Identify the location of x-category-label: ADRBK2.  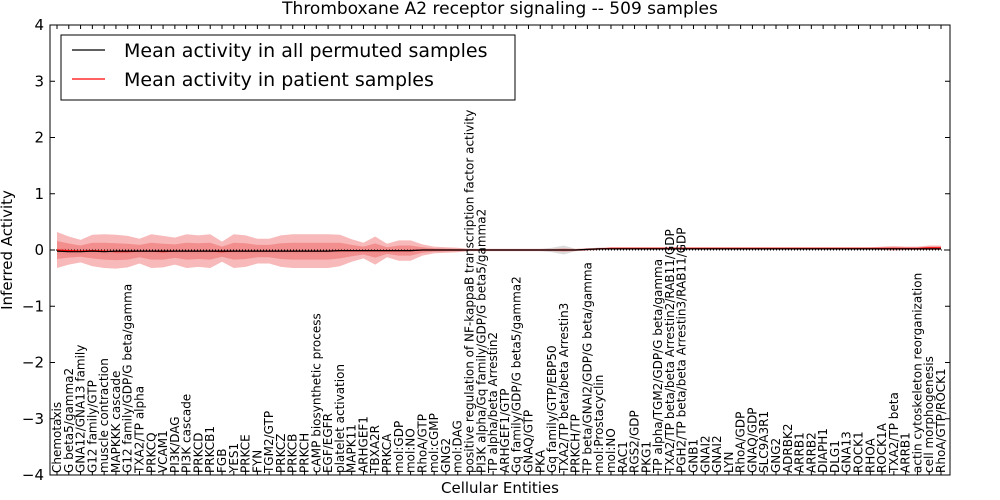
(788, 448).